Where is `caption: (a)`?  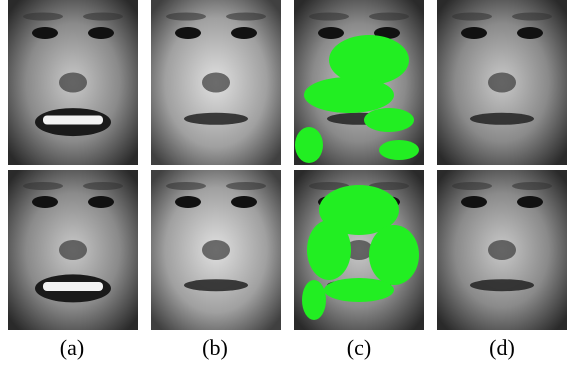 caption: (a) is located at coordinates (72, 347).